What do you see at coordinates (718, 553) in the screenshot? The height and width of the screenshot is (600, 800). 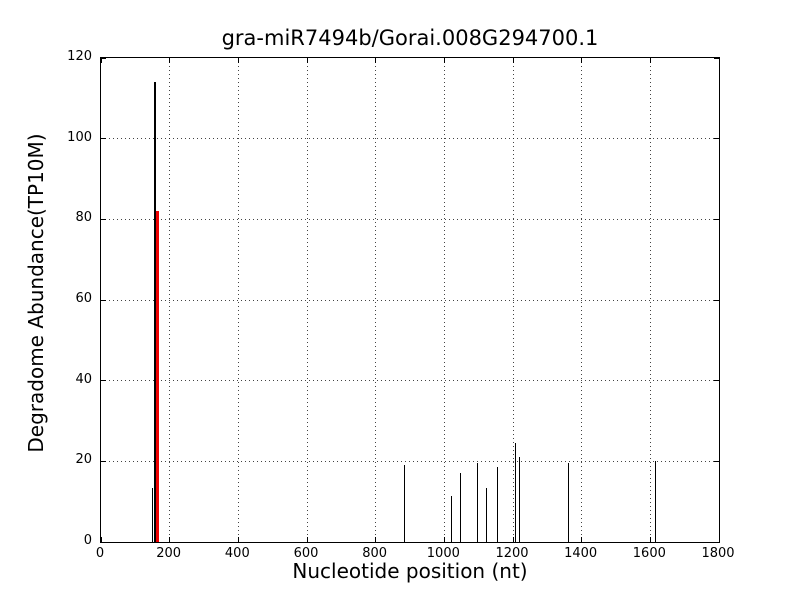 I see `x-tick-label: 1800` at bounding box center [718, 553].